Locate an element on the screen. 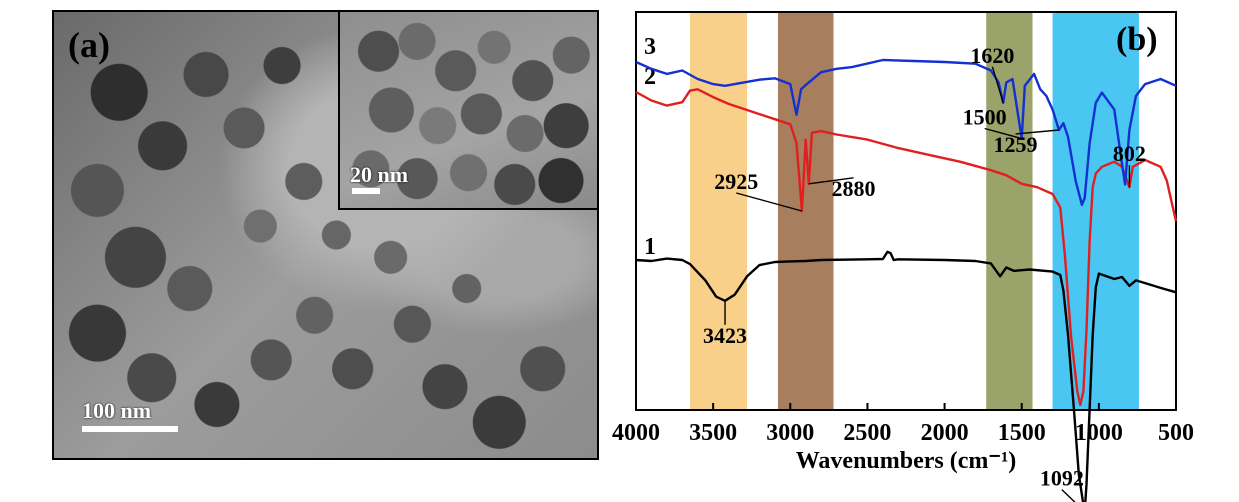 Image resolution: width=1239 pixels, height=502 pixels. peak-annotation: 1500 is located at coordinates (985, 117).